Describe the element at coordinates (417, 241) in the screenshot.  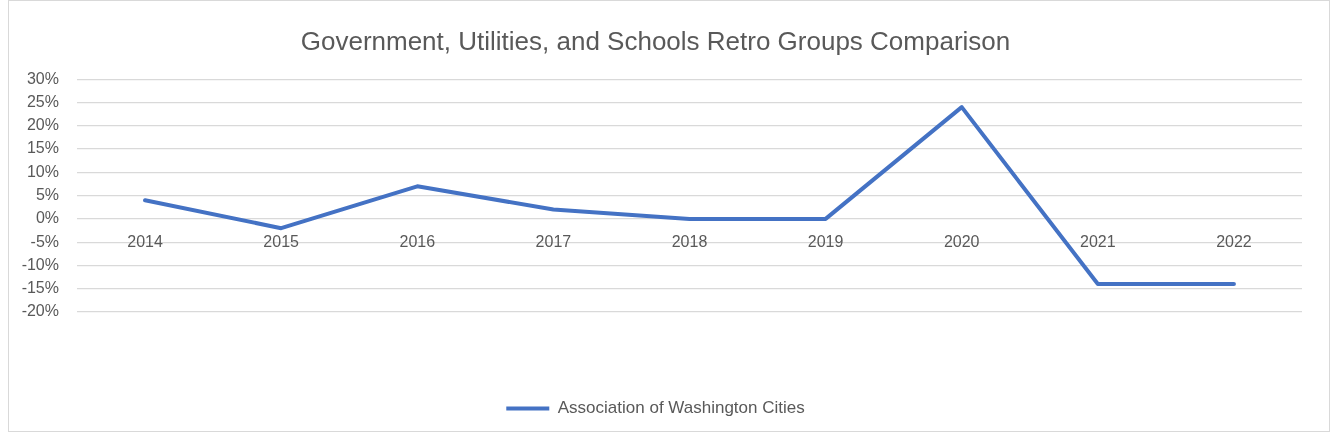
I see `x-tick-label: 2016` at that location.